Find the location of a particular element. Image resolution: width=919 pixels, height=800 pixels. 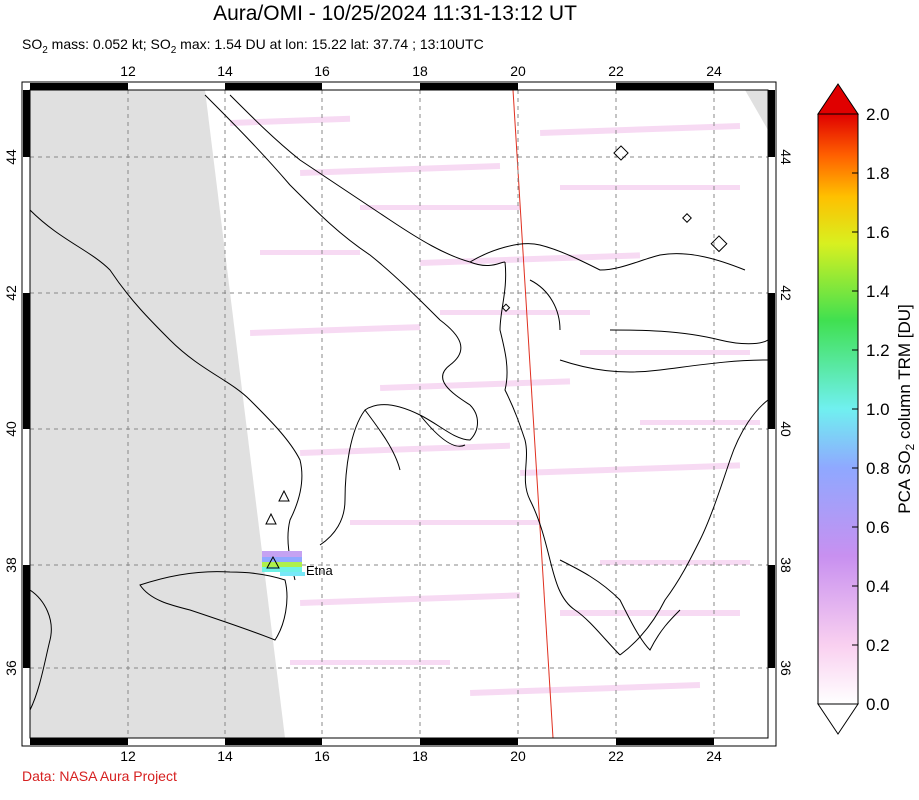

cb-tick-1-0: 1.0 is located at coordinates (878, 409).